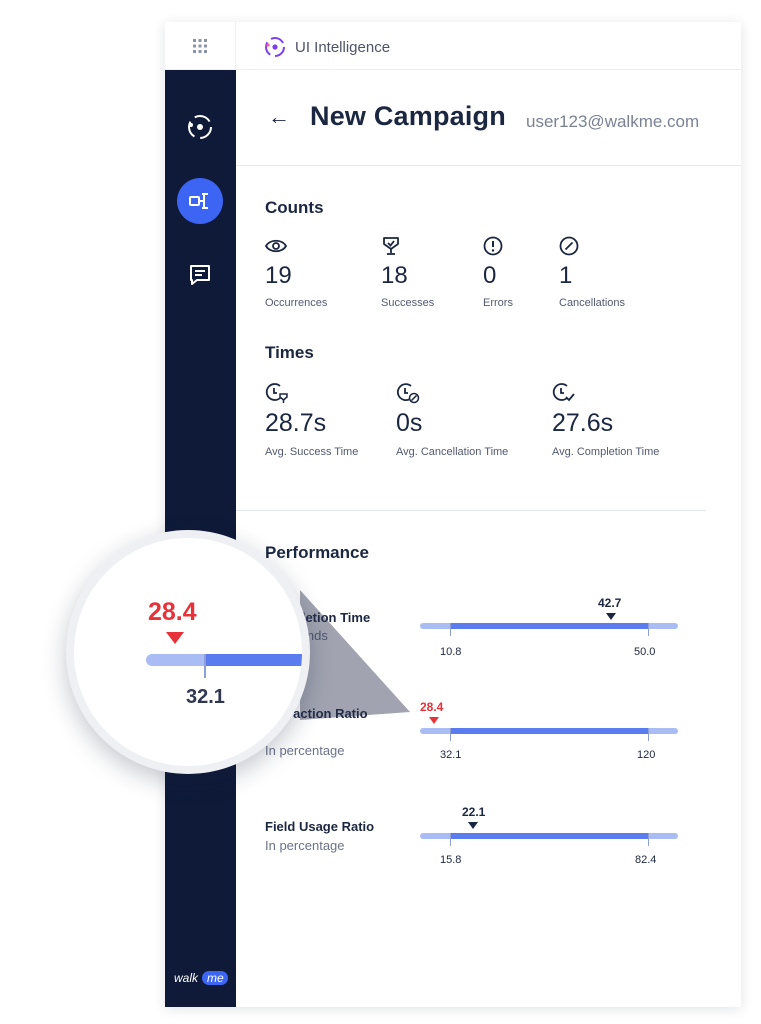 The width and height of the screenshot is (761, 1024). I want to click on metric-marker-value: 28.4, so click(432, 707).